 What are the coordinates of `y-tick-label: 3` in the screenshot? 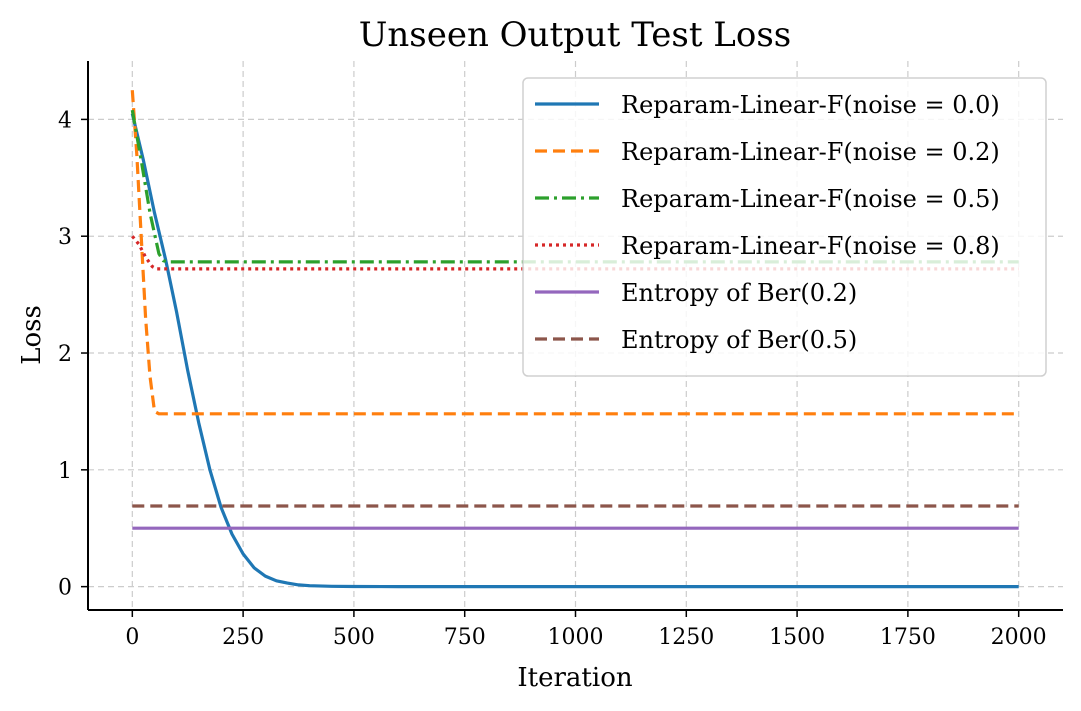 It's located at (65, 237).